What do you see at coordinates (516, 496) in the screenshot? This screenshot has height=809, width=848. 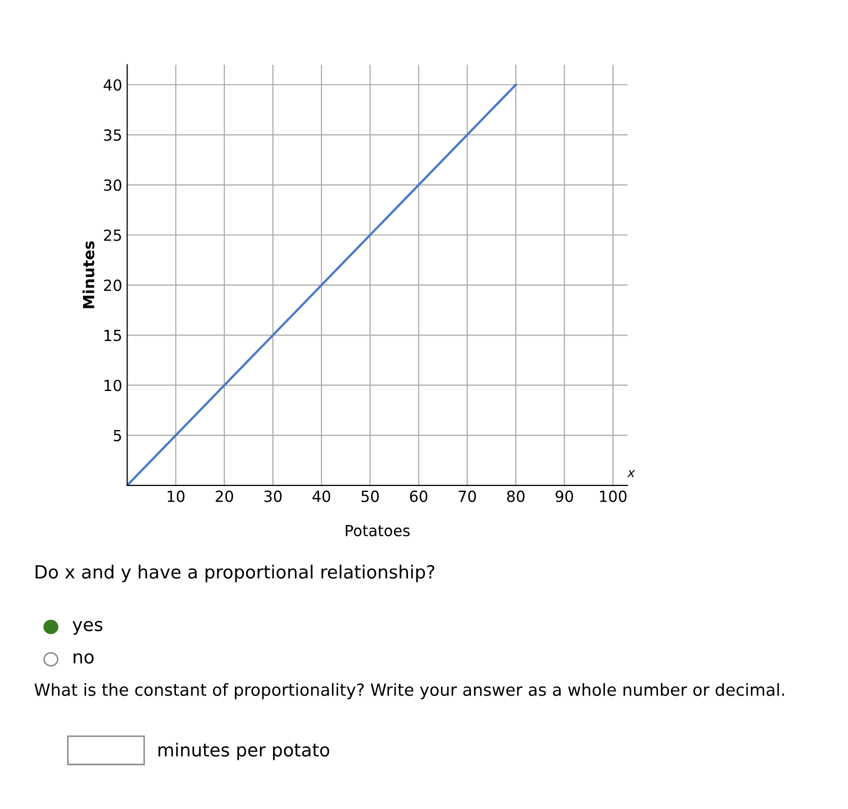 I see `x-tick-label: 80` at bounding box center [516, 496].